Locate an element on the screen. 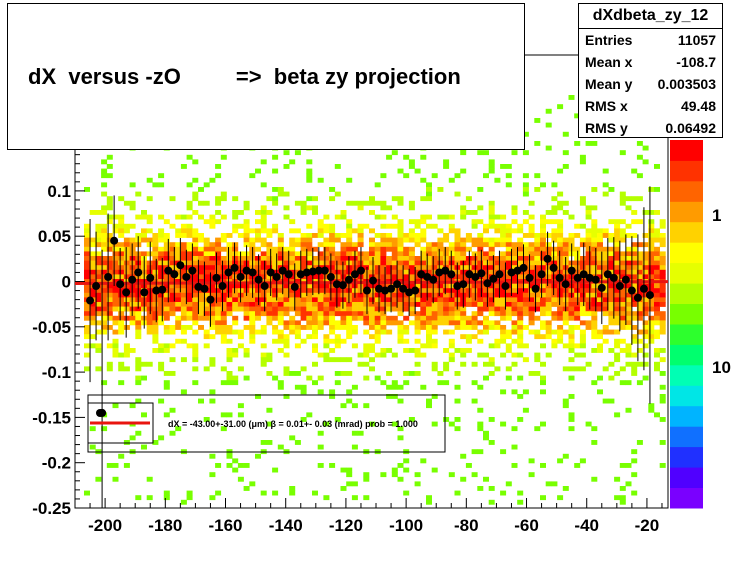 Image resolution: width=742 pixels, height=565 pixels. x-tick-label: -20 is located at coordinates (647, 525).